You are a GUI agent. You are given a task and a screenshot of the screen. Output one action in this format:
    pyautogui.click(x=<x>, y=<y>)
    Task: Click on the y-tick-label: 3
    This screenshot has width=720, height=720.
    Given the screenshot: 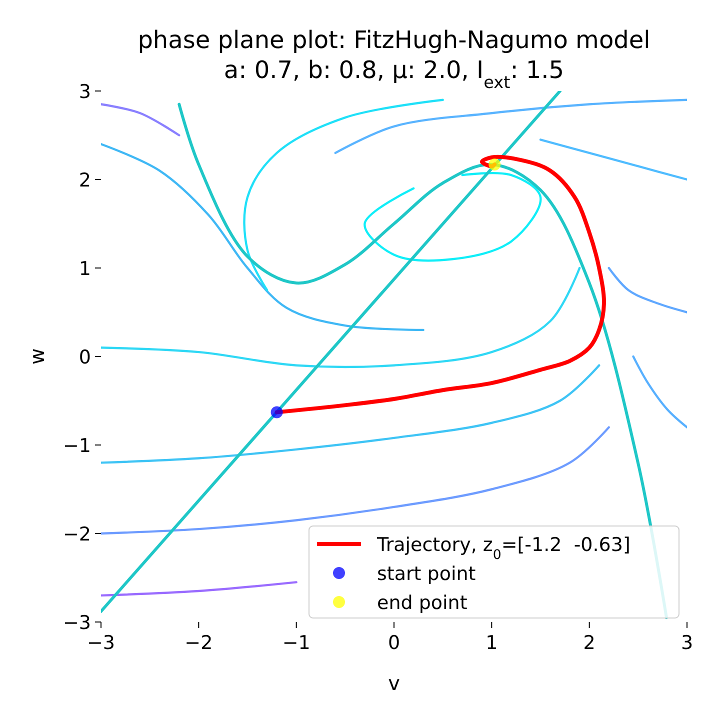 What is the action you would take?
    pyautogui.click(x=84, y=92)
    